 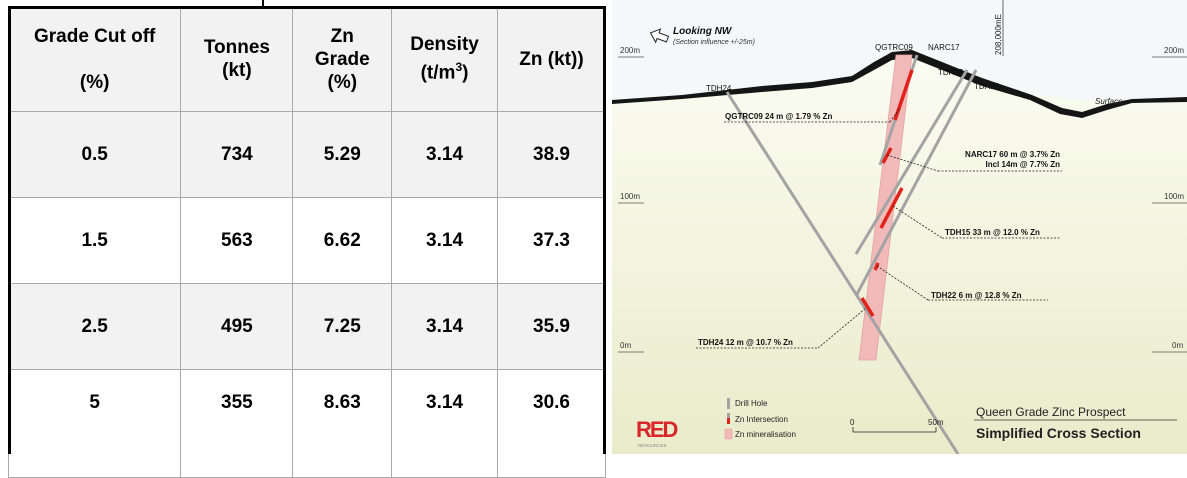 I want to click on rl-200-label-right: 200m, so click(x=1174, y=50).